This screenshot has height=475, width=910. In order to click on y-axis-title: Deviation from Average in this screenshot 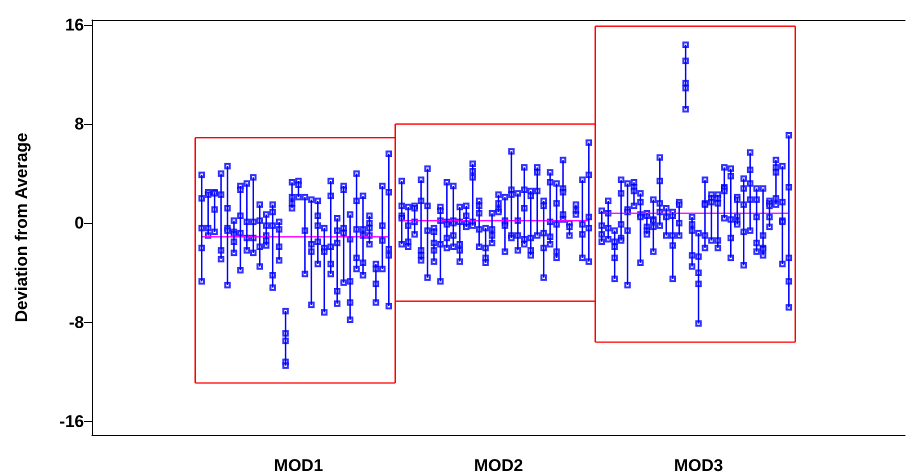, I will do `click(21, 227)`.